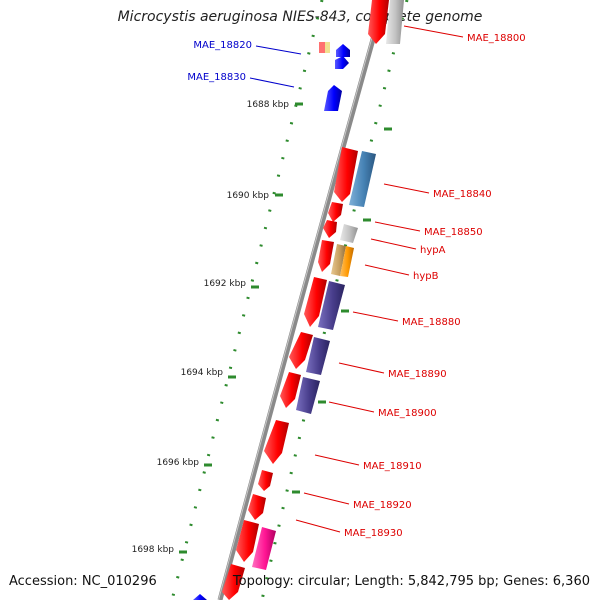 The width and height of the screenshot is (600, 600). Describe the element at coordinates (153, 550) in the screenshot. I see `scale-label: 1698 kbp` at that location.